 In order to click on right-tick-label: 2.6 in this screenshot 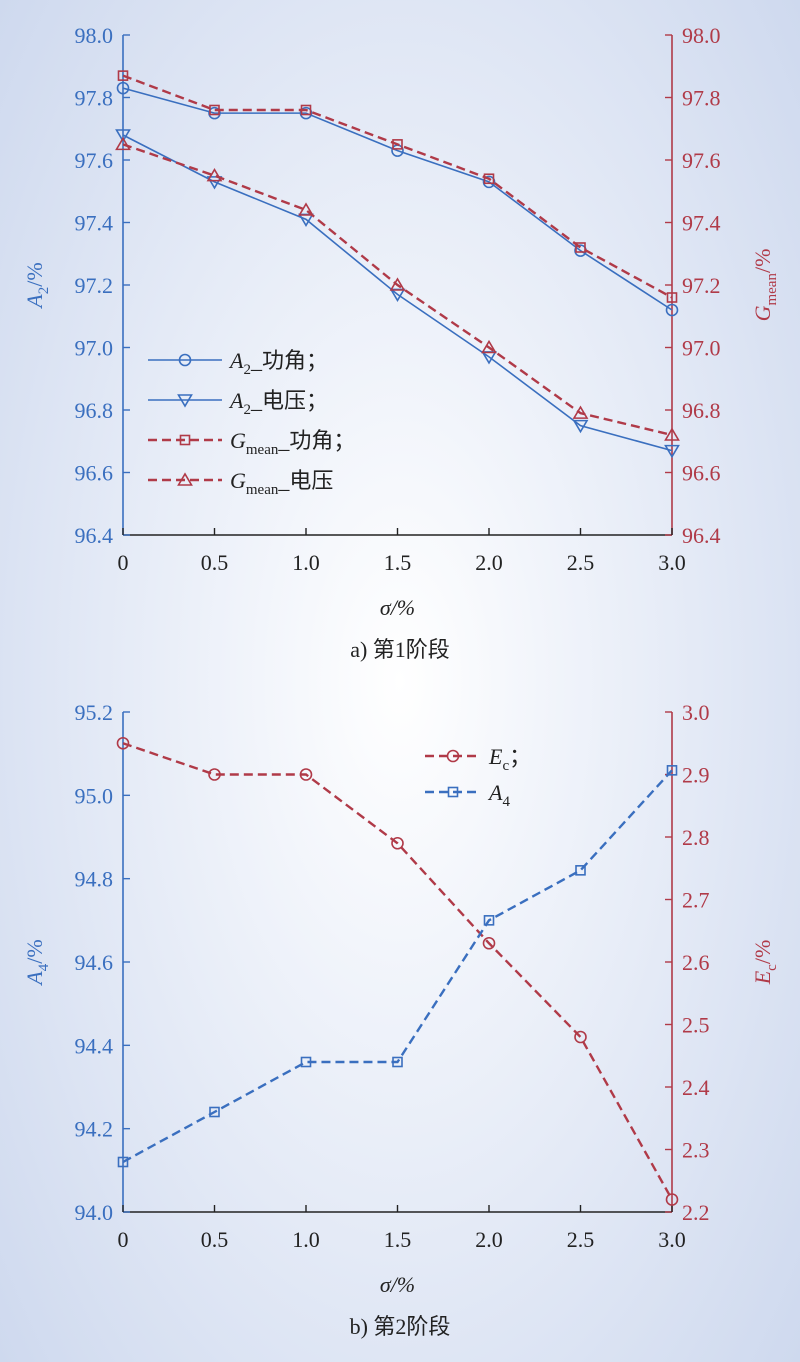, I will do `click(696, 962)`.